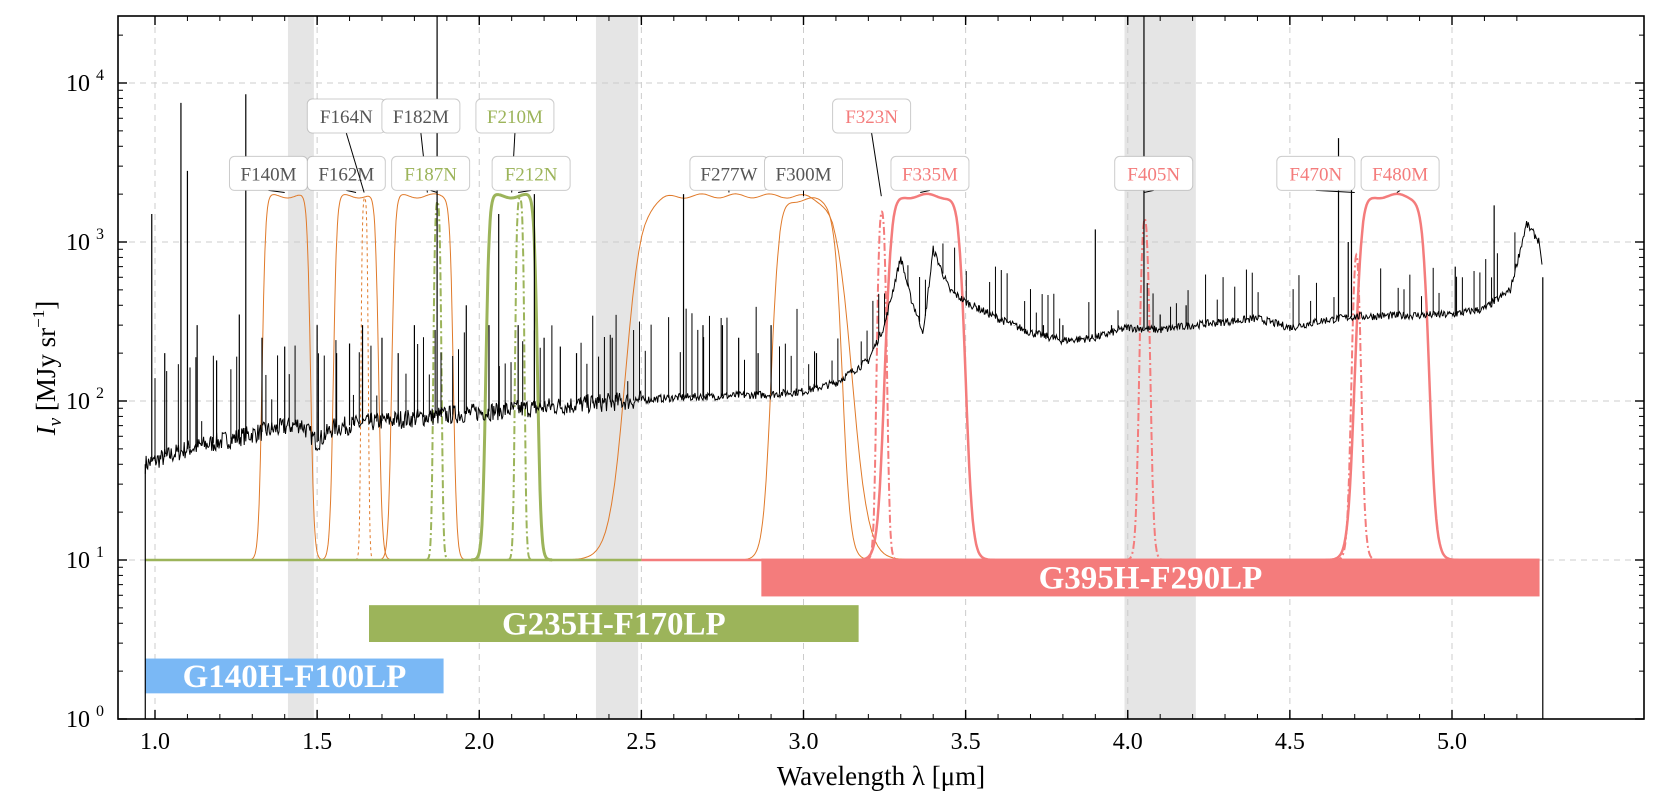 The height and width of the screenshot is (812, 1662). I want to click on y-tick-exponent: 0, so click(100, 711).